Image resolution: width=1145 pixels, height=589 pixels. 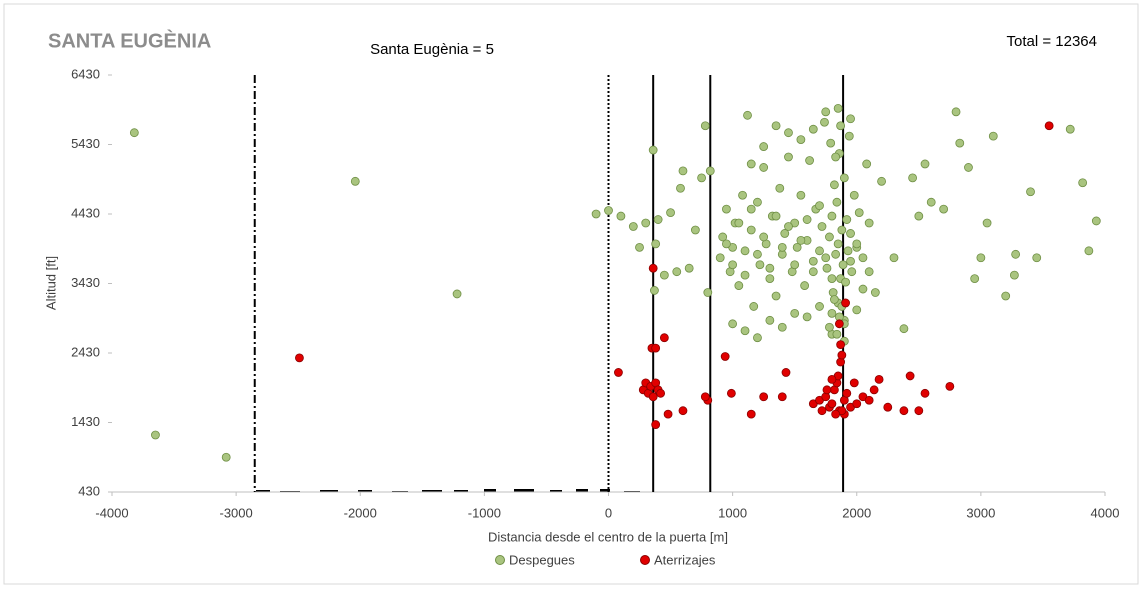 I want to click on y-tick-label: 4430, so click(x=85, y=212).